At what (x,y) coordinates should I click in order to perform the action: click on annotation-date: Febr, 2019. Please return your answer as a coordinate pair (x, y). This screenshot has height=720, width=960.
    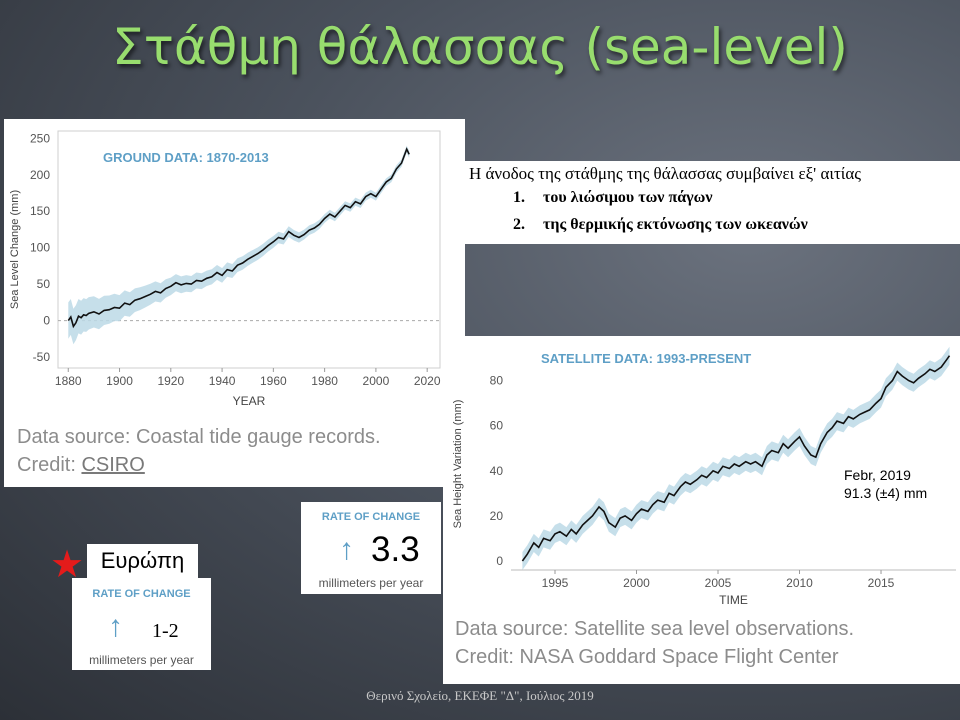
    Looking at the image, I should click on (877, 475).